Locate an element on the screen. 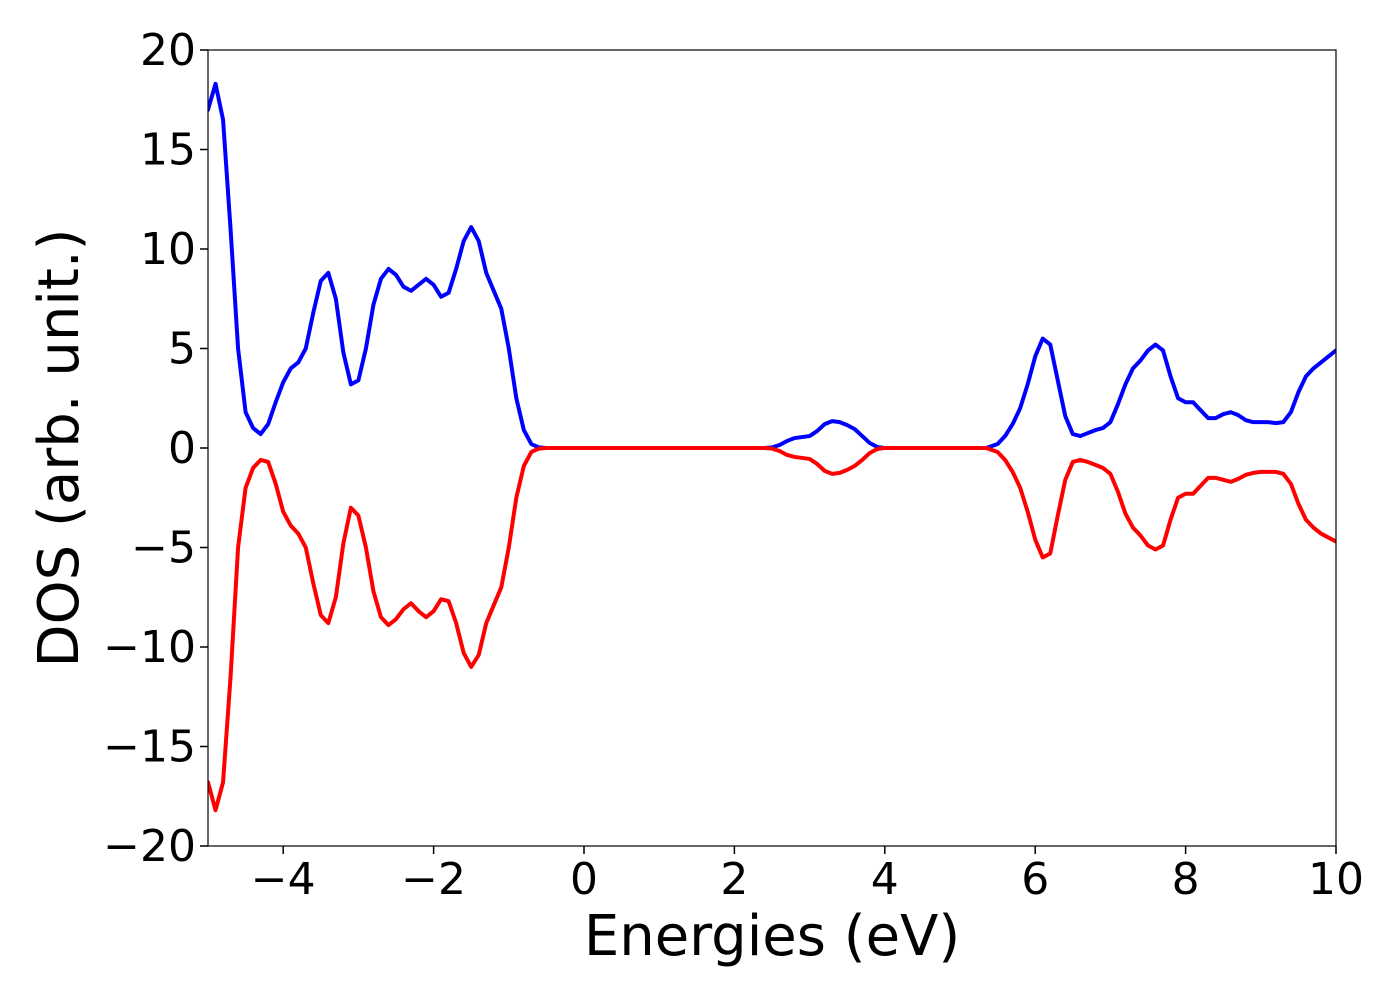 The height and width of the screenshot is (1000, 1400). y-tick-label: −20 is located at coordinates (149, 846).